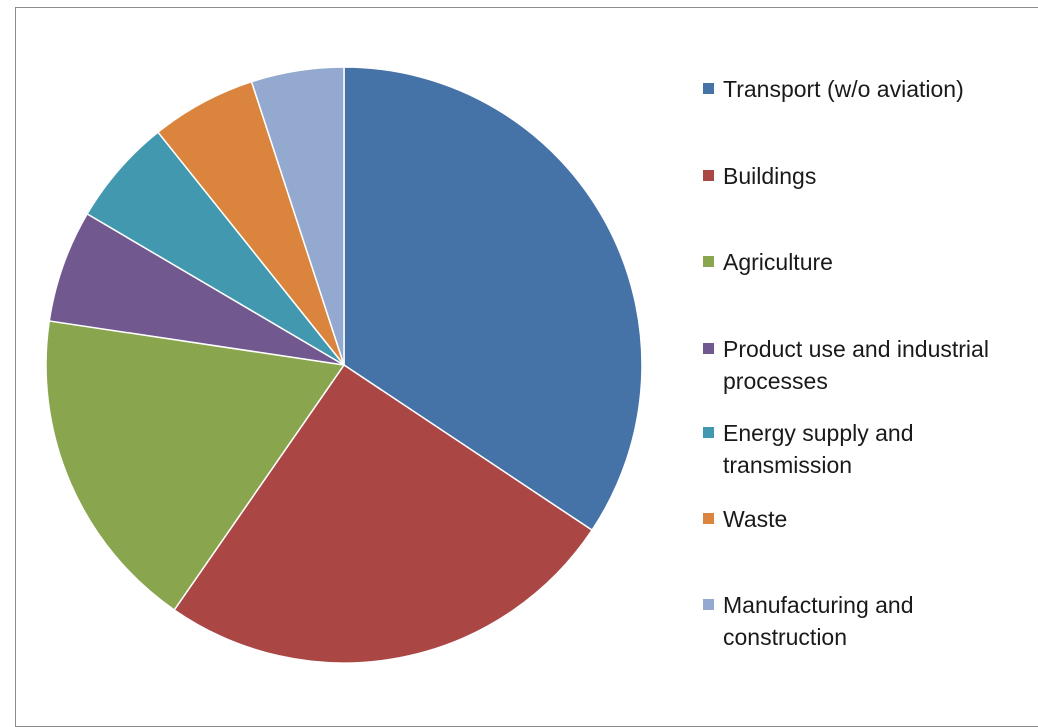  Describe the element at coordinates (868, 519) in the screenshot. I see `legend-item-waste: Waste` at that location.